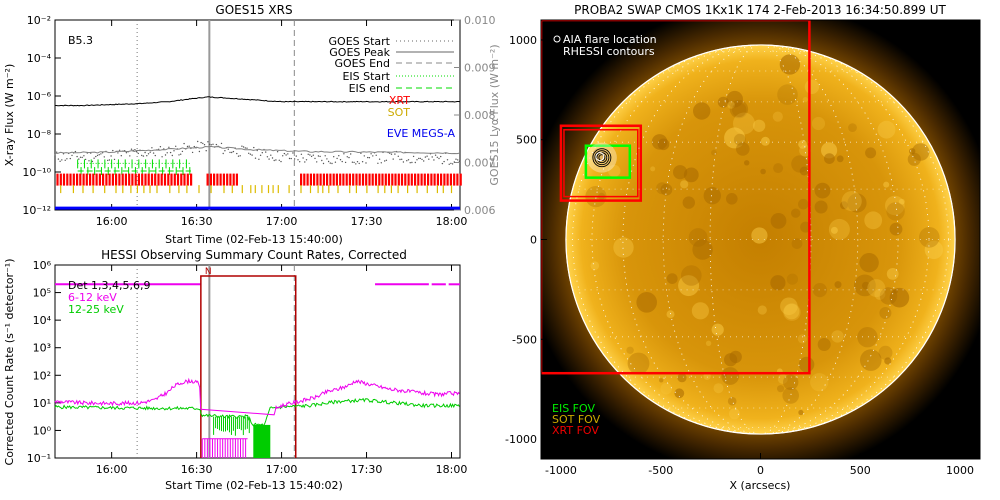 The height and width of the screenshot is (500, 1000). I want to click on goes-x-tick-label: 17:00, so click(282, 221).